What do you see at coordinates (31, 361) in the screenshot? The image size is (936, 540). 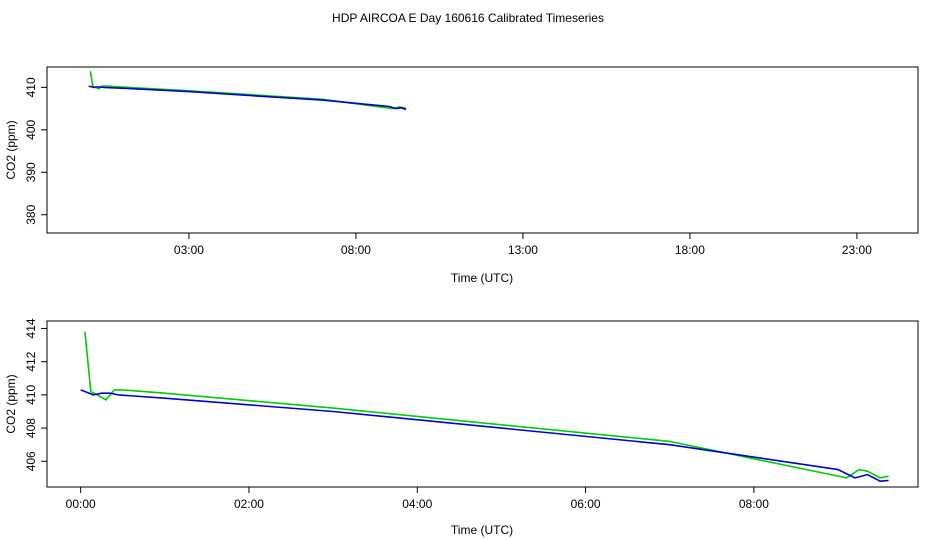 I see `y-tick-label: 412` at bounding box center [31, 361].